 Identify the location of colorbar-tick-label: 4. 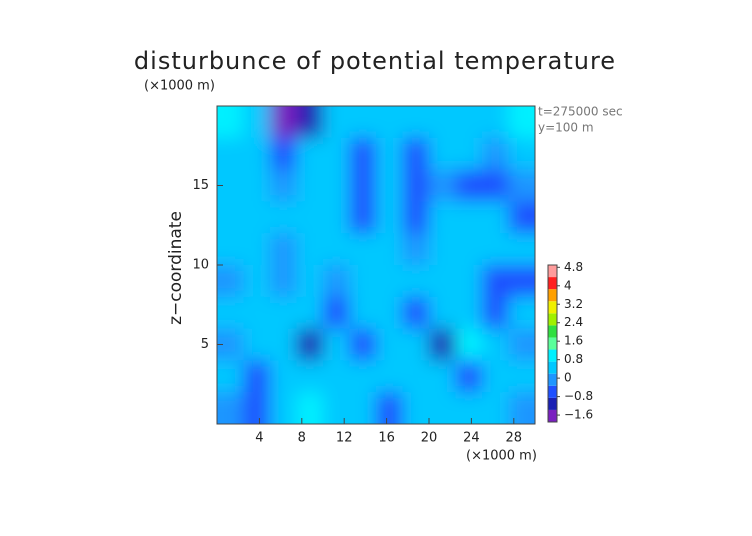
(568, 285).